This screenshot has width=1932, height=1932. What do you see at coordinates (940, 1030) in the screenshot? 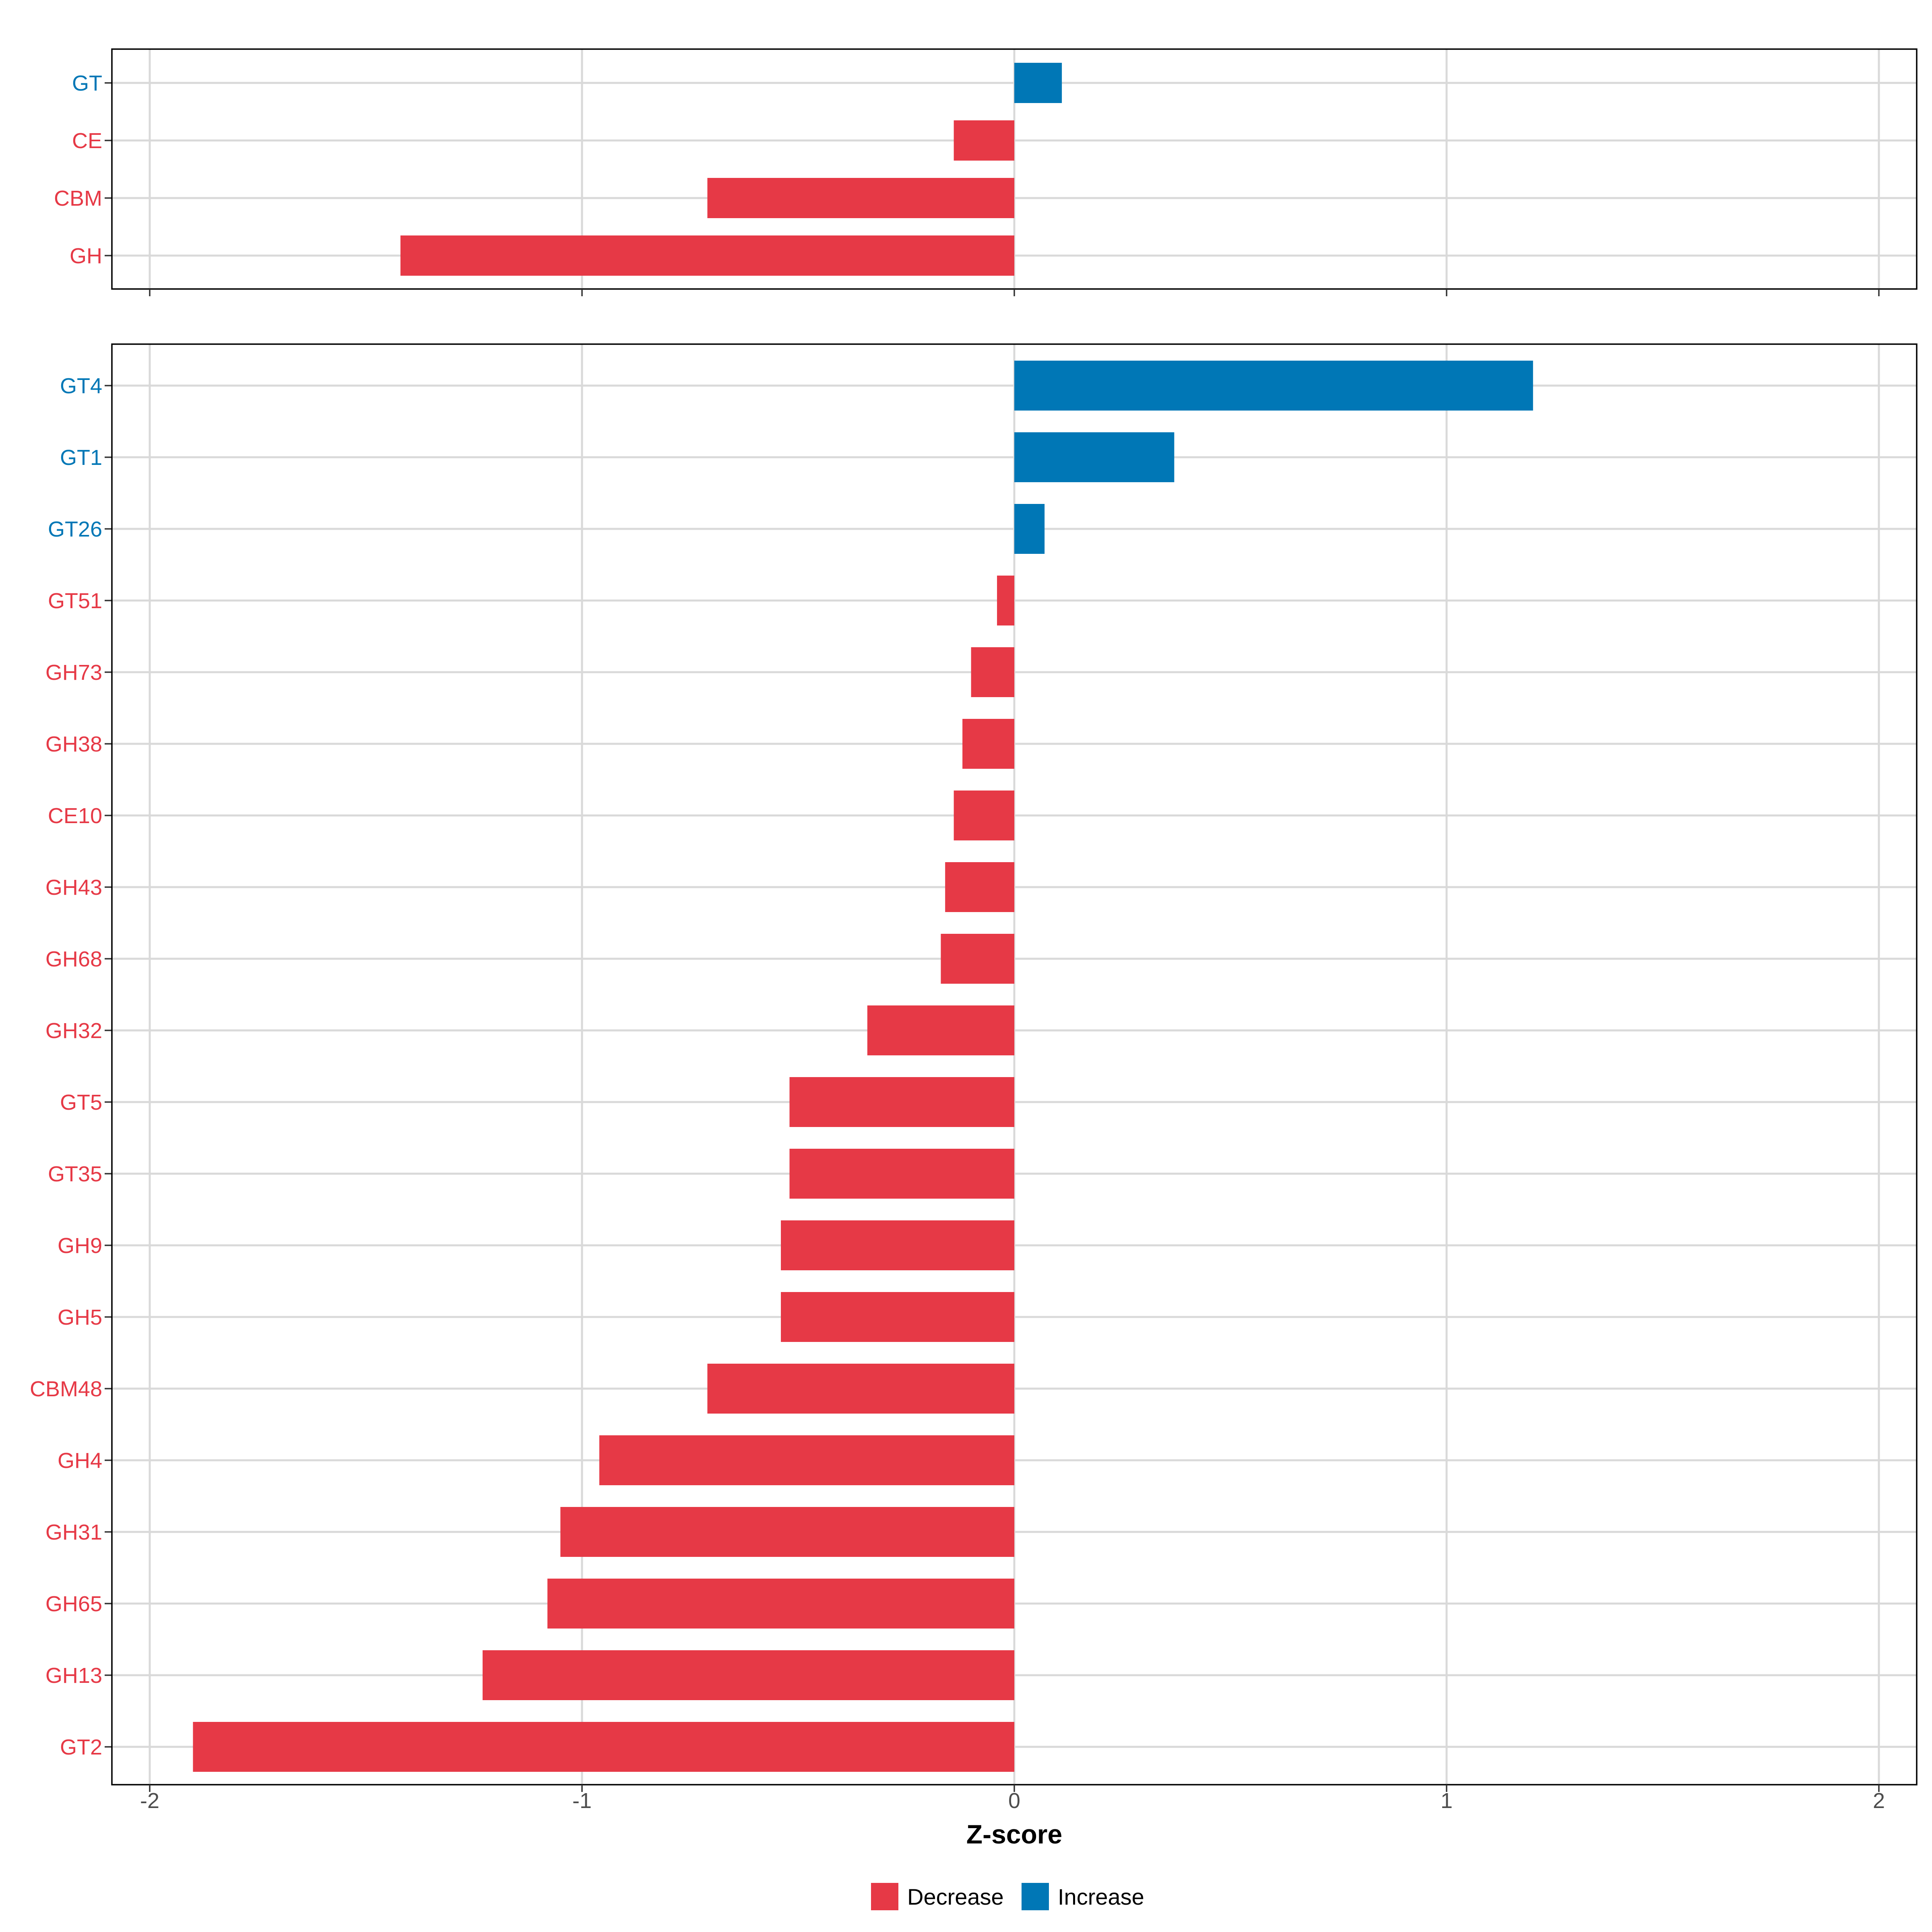
I see `bar-gh32` at bounding box center [940, 1030].